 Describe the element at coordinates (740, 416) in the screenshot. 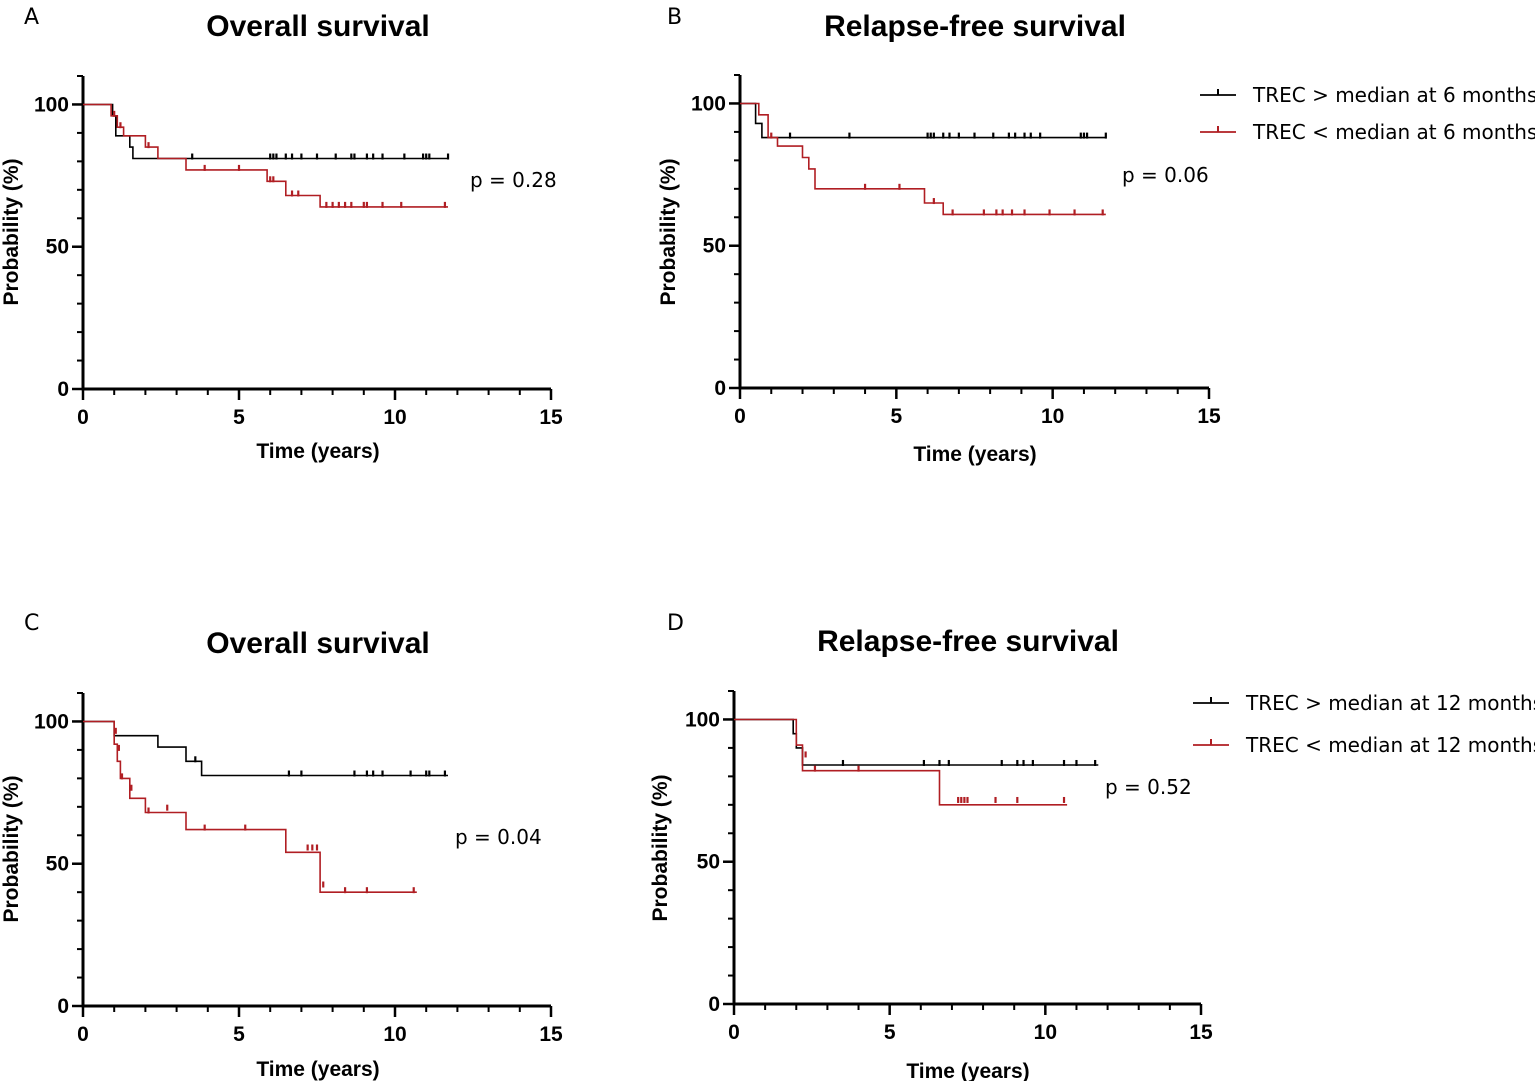

I see `panel-b-x-tick-label: 0` at that location.